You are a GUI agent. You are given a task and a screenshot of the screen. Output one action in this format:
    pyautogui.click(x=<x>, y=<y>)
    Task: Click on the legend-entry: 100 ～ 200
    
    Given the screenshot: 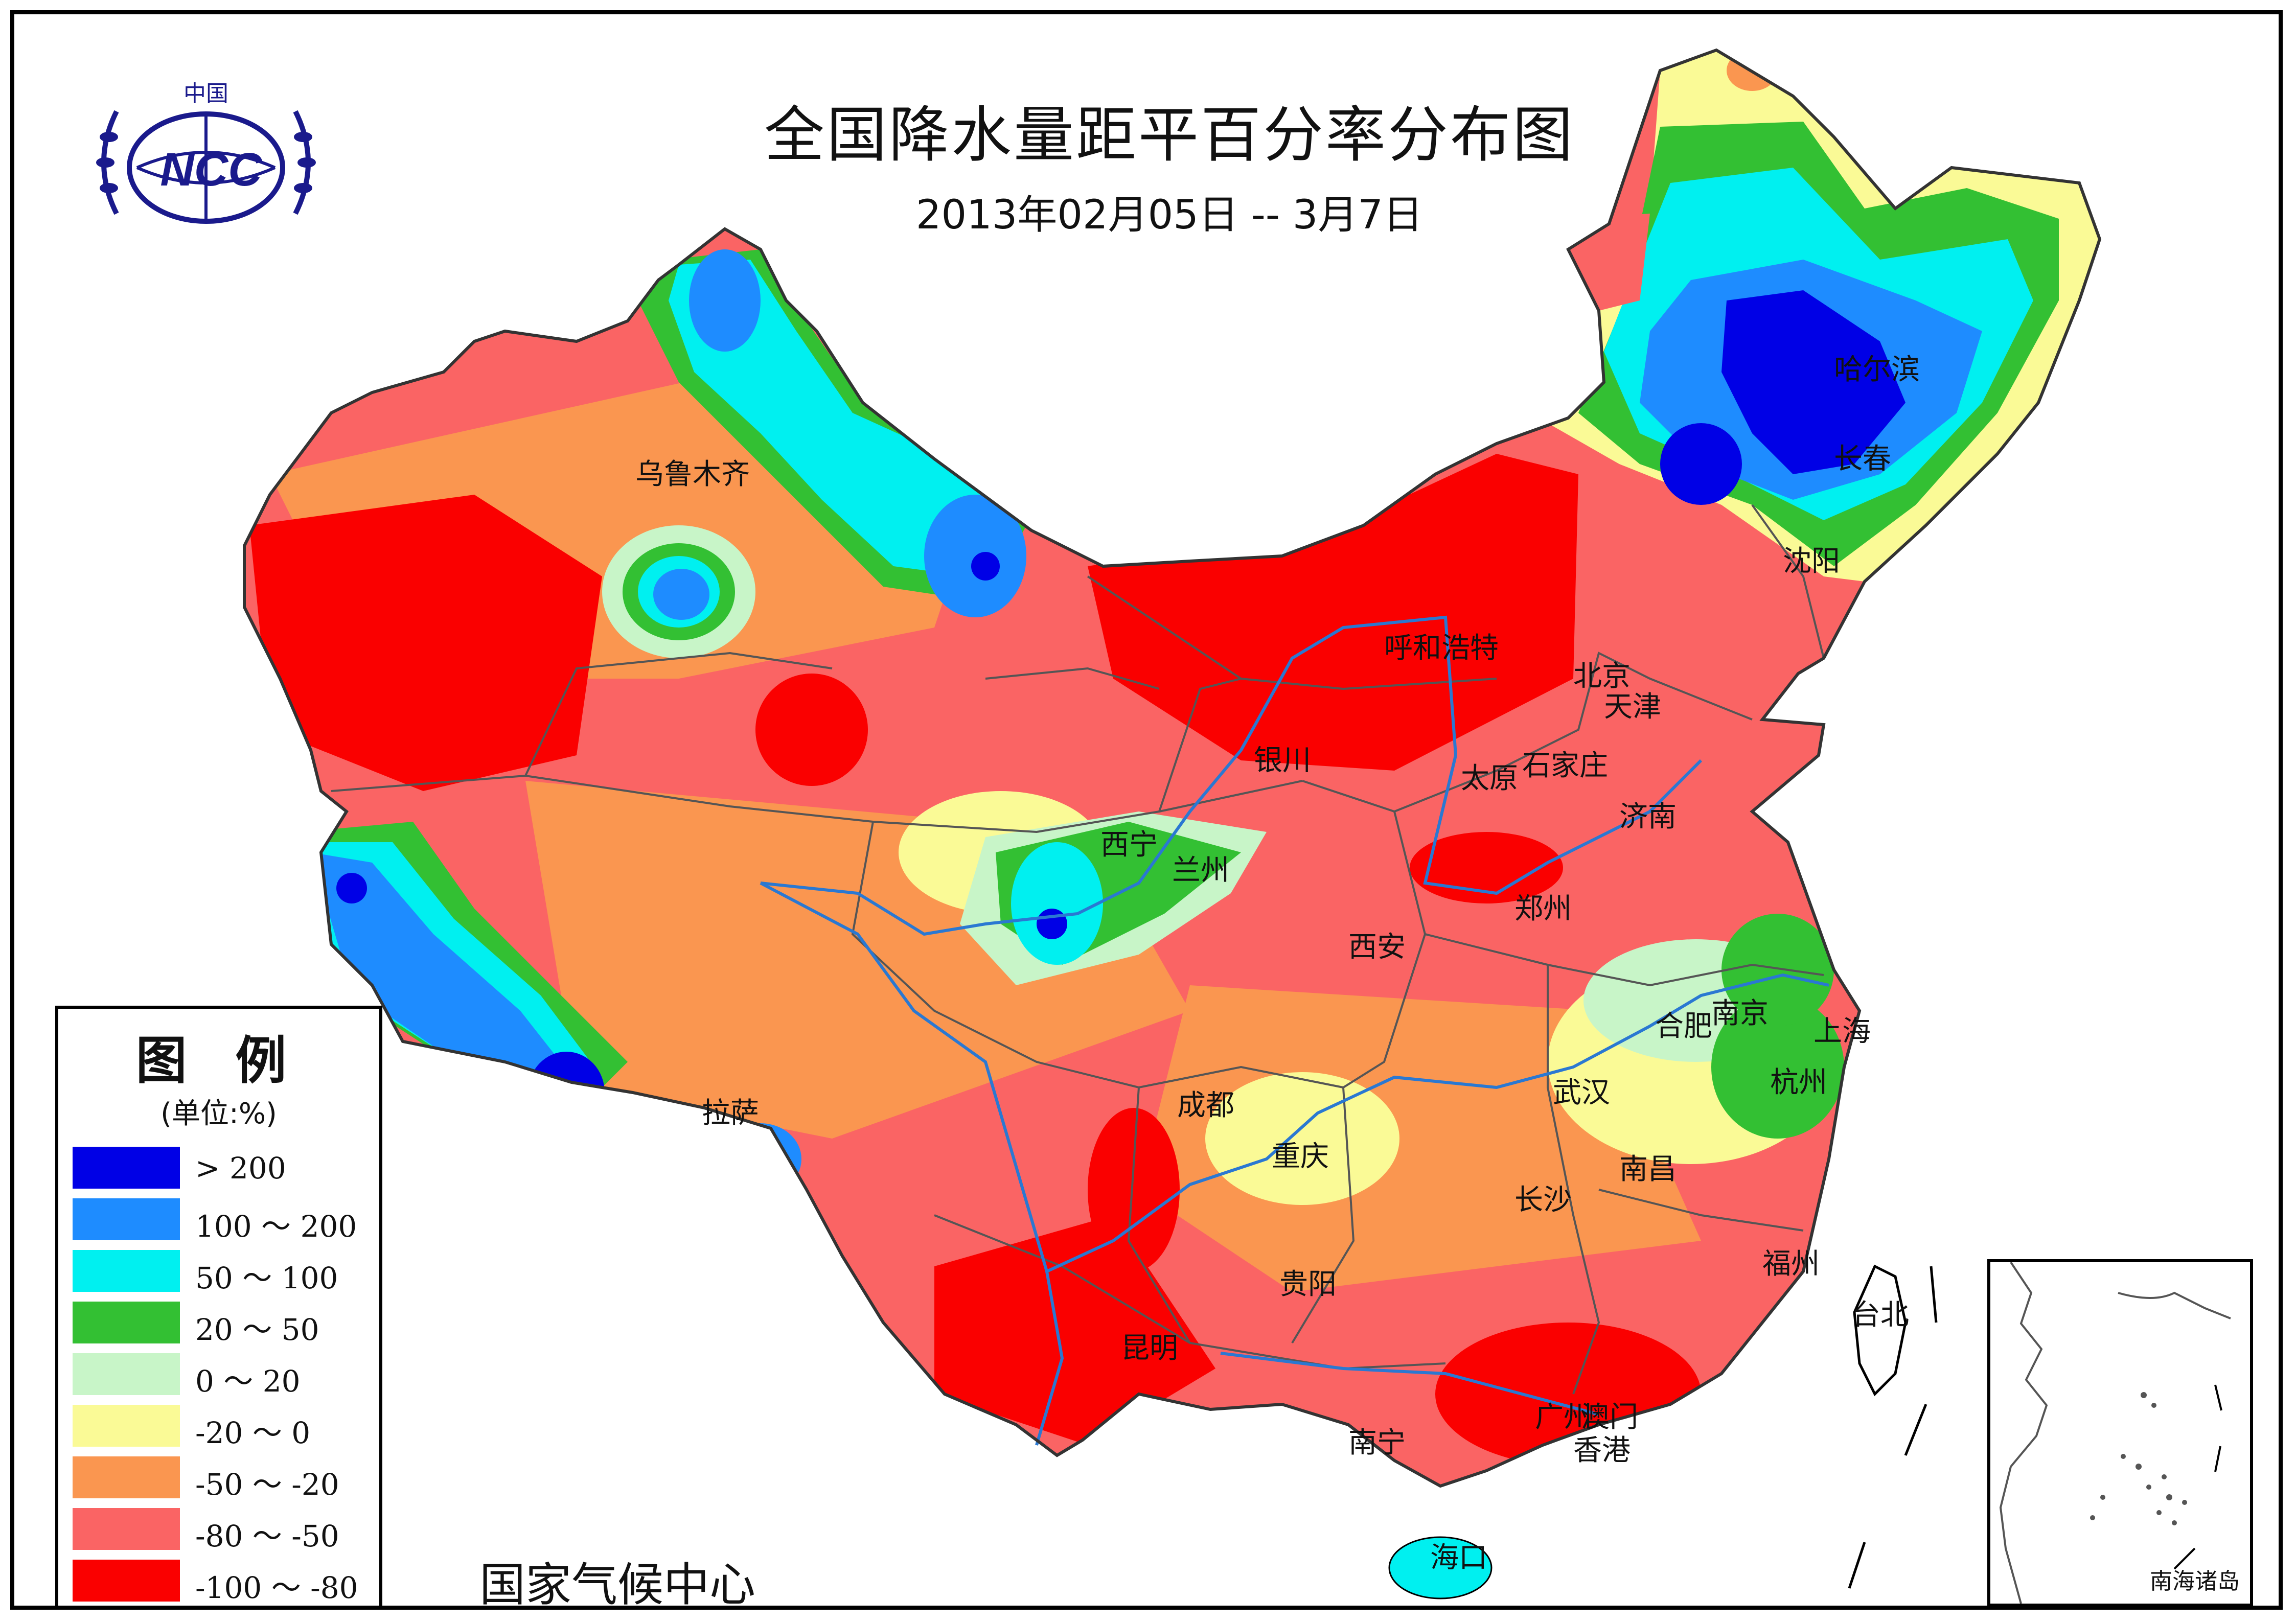 What is the action you would take?
    pyautogui.click(x=224, y=1221)
    